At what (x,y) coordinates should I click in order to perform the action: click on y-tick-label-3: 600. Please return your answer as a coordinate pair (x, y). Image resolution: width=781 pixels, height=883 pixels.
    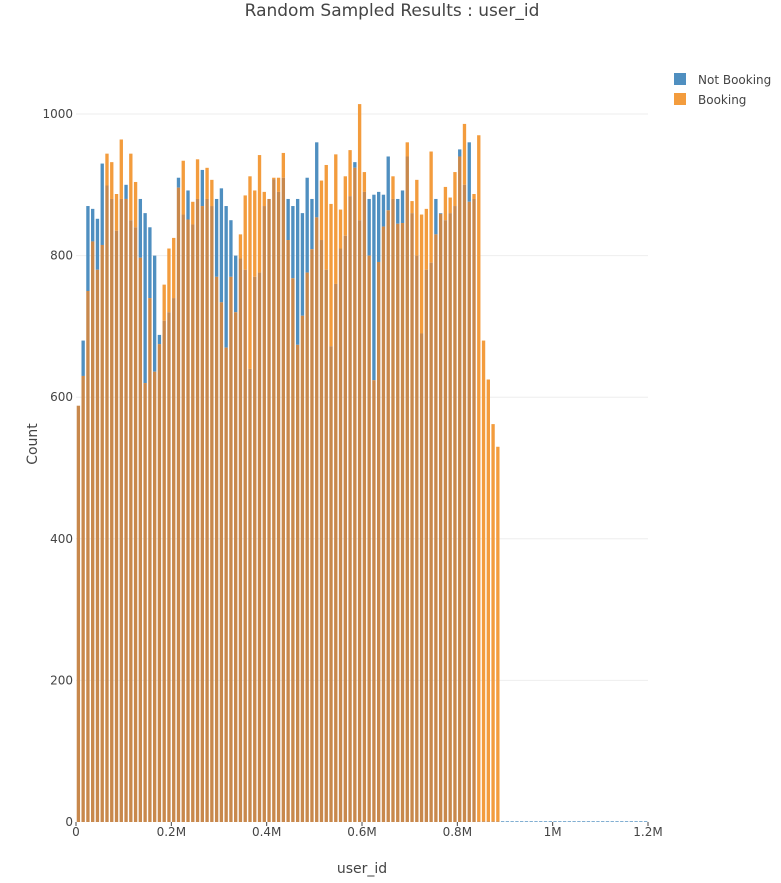
    Looking at the image, I should click on (61, 397).